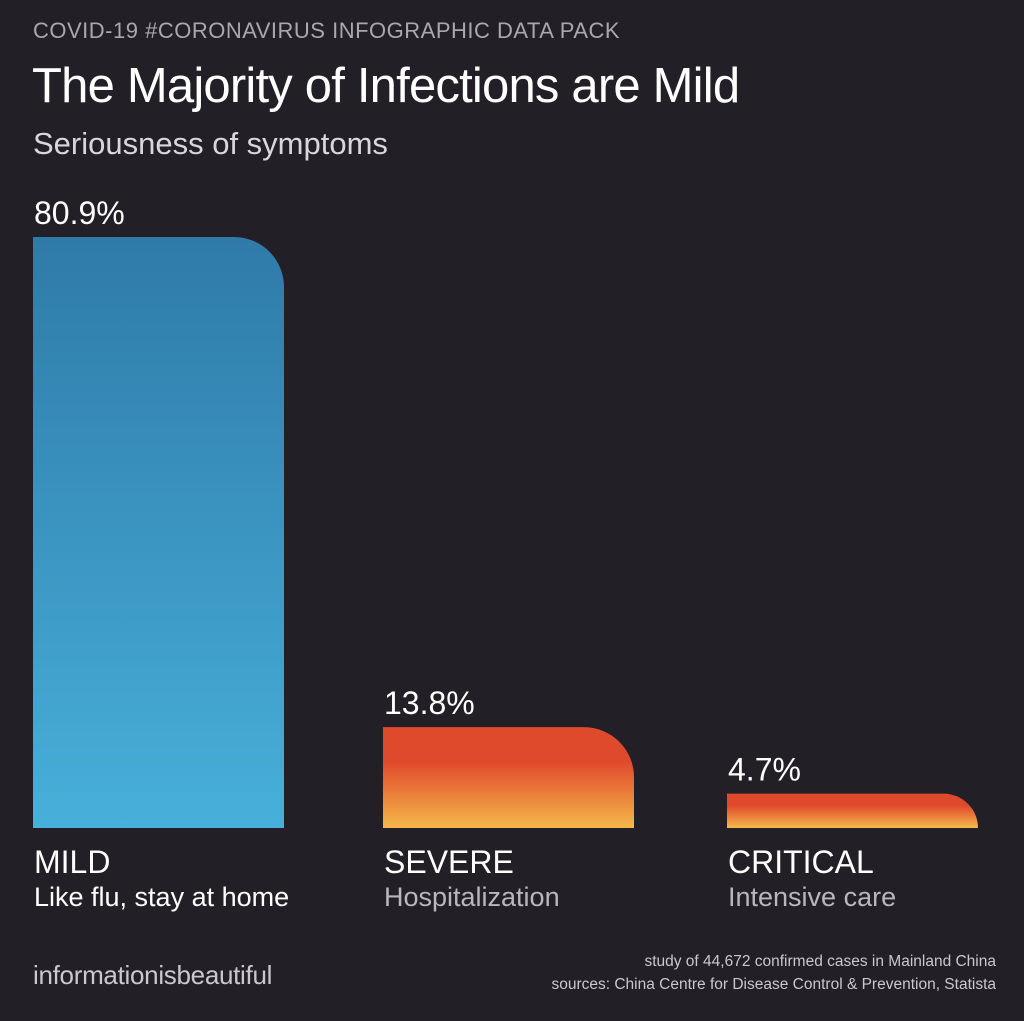 Image resolution: width=1024 pixels, height=1021 pixels. I want to click on category-label-critical: CRITICAL, so click(801, 862).